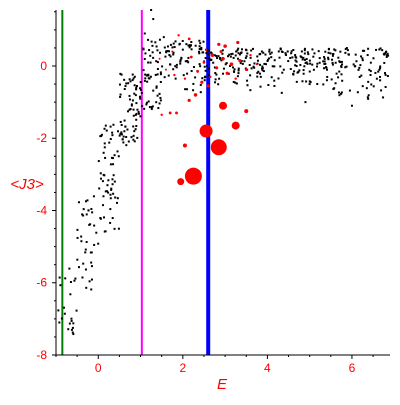 Image resolution: width=400 pixels, height=405 pixels. What do you see at coordinates (41, 283) in the screenshot?
I see `y-tick-label: -6` at bounding box center [41, 283].